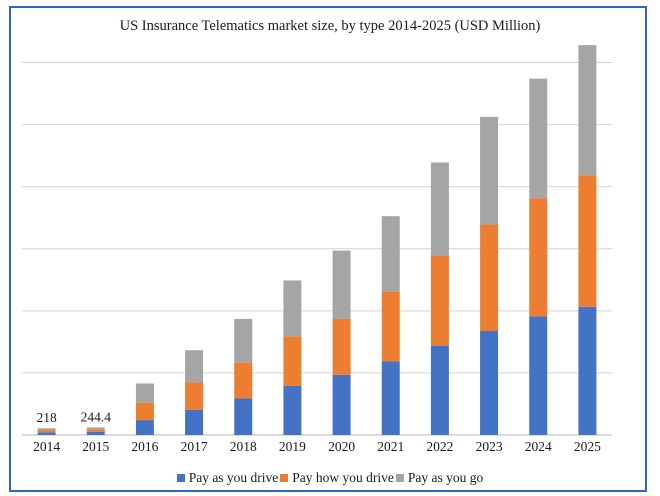 The height and width of the screenshot is (496, 660). What do you see at coordinates (445, 477) in the screenshot?
I see `legend-label: Pay as you go` at bounding box center [445, 477].